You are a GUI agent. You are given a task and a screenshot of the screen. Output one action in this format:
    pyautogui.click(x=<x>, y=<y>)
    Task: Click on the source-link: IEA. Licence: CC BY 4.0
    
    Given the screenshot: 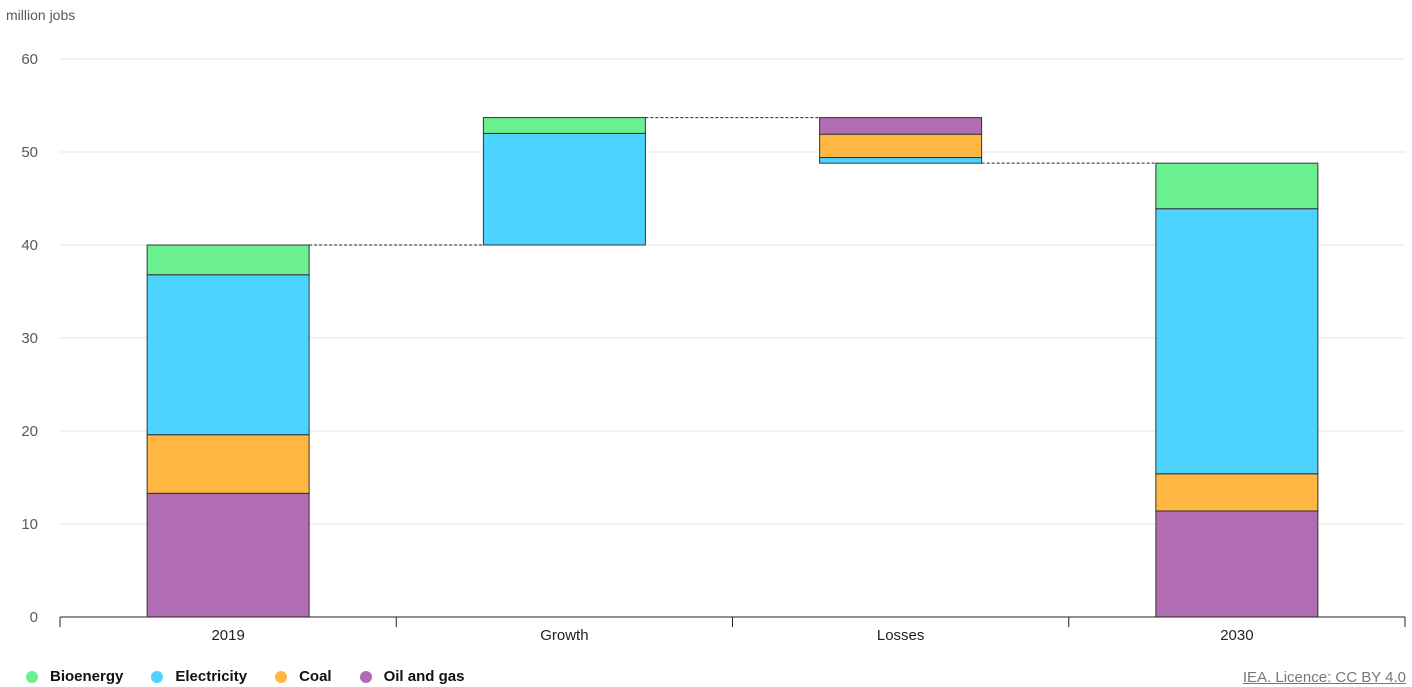 What is the action you would take?
    pyautogui.click(x=1324, y=677)
    